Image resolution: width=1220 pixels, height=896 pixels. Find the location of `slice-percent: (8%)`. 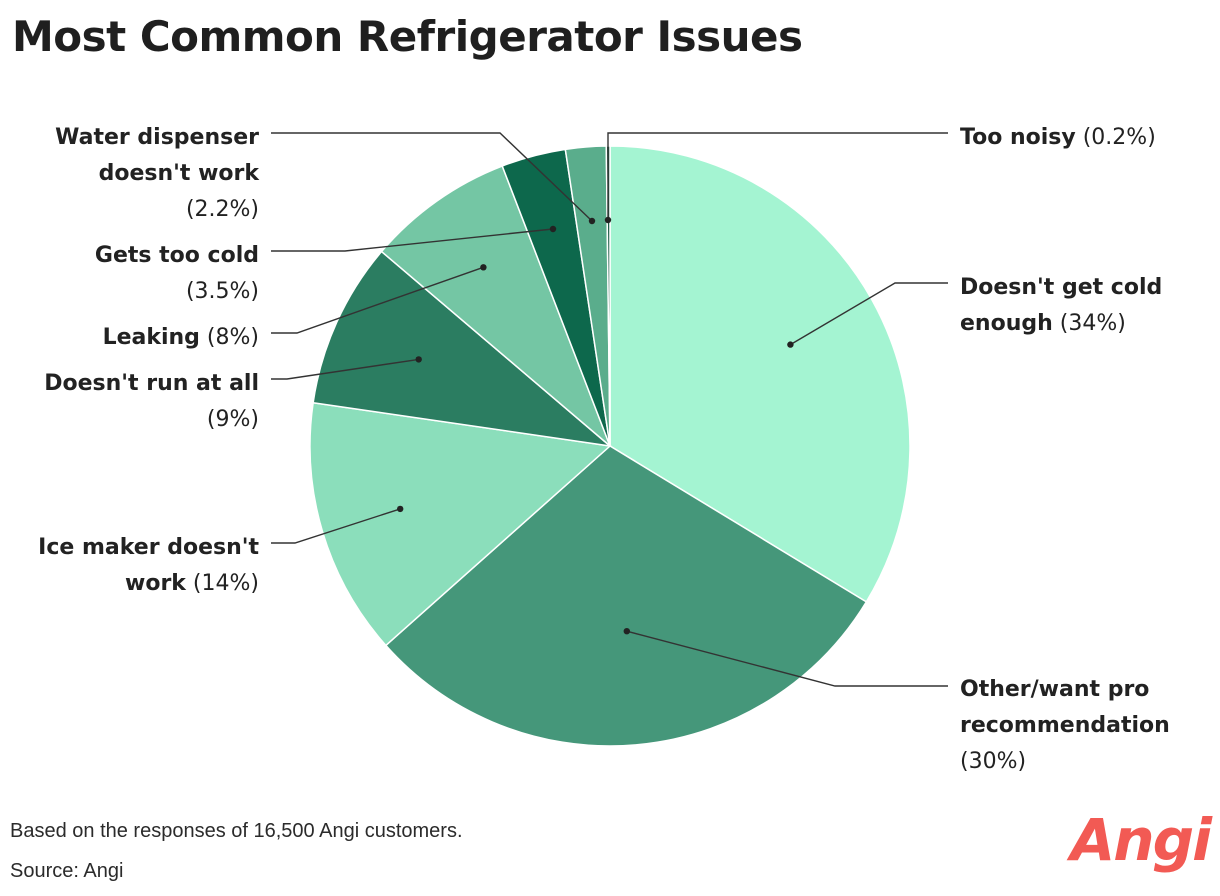

slice-percent: (8%) is located at coordinates (229, 337).